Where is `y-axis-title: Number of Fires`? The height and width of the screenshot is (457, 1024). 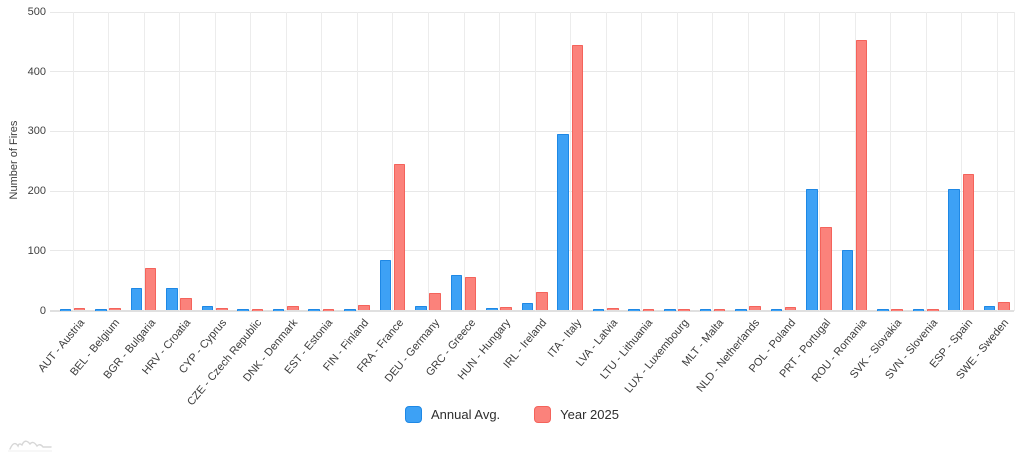
y-axis-title: Number of Fires is located at coordinates (14, 160).